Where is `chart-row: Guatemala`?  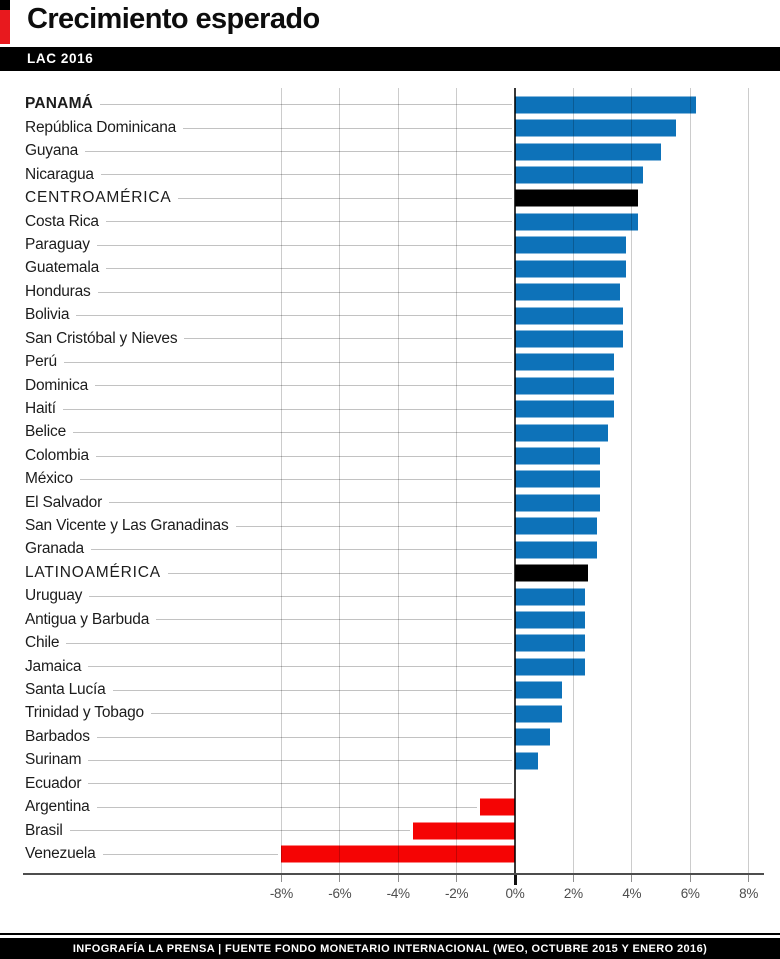 chart-row: Guatemala is located at coordinates (390, 268).